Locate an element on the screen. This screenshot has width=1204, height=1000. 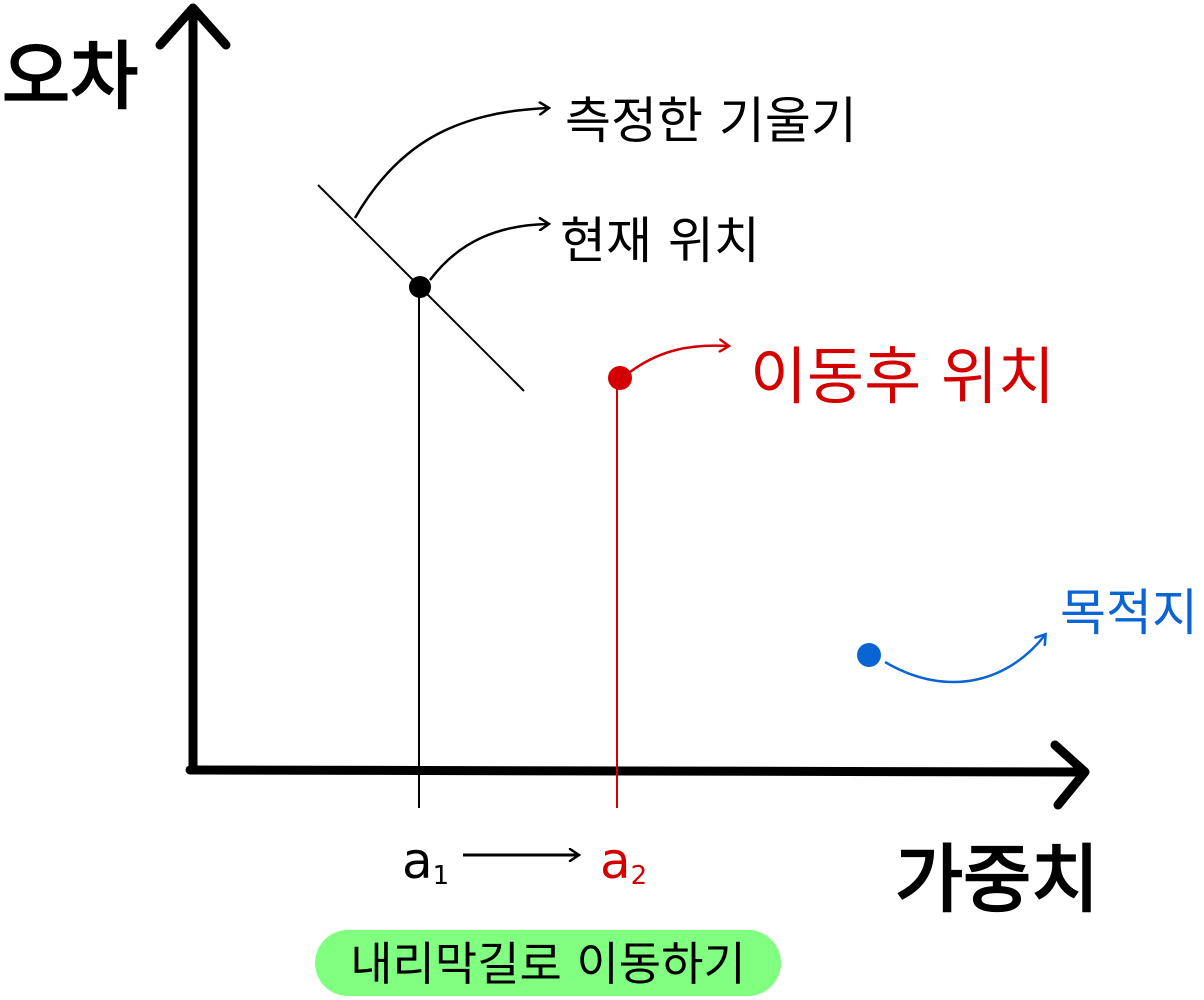
destination-label: 목적지 is located at coordinates (1129, 613).